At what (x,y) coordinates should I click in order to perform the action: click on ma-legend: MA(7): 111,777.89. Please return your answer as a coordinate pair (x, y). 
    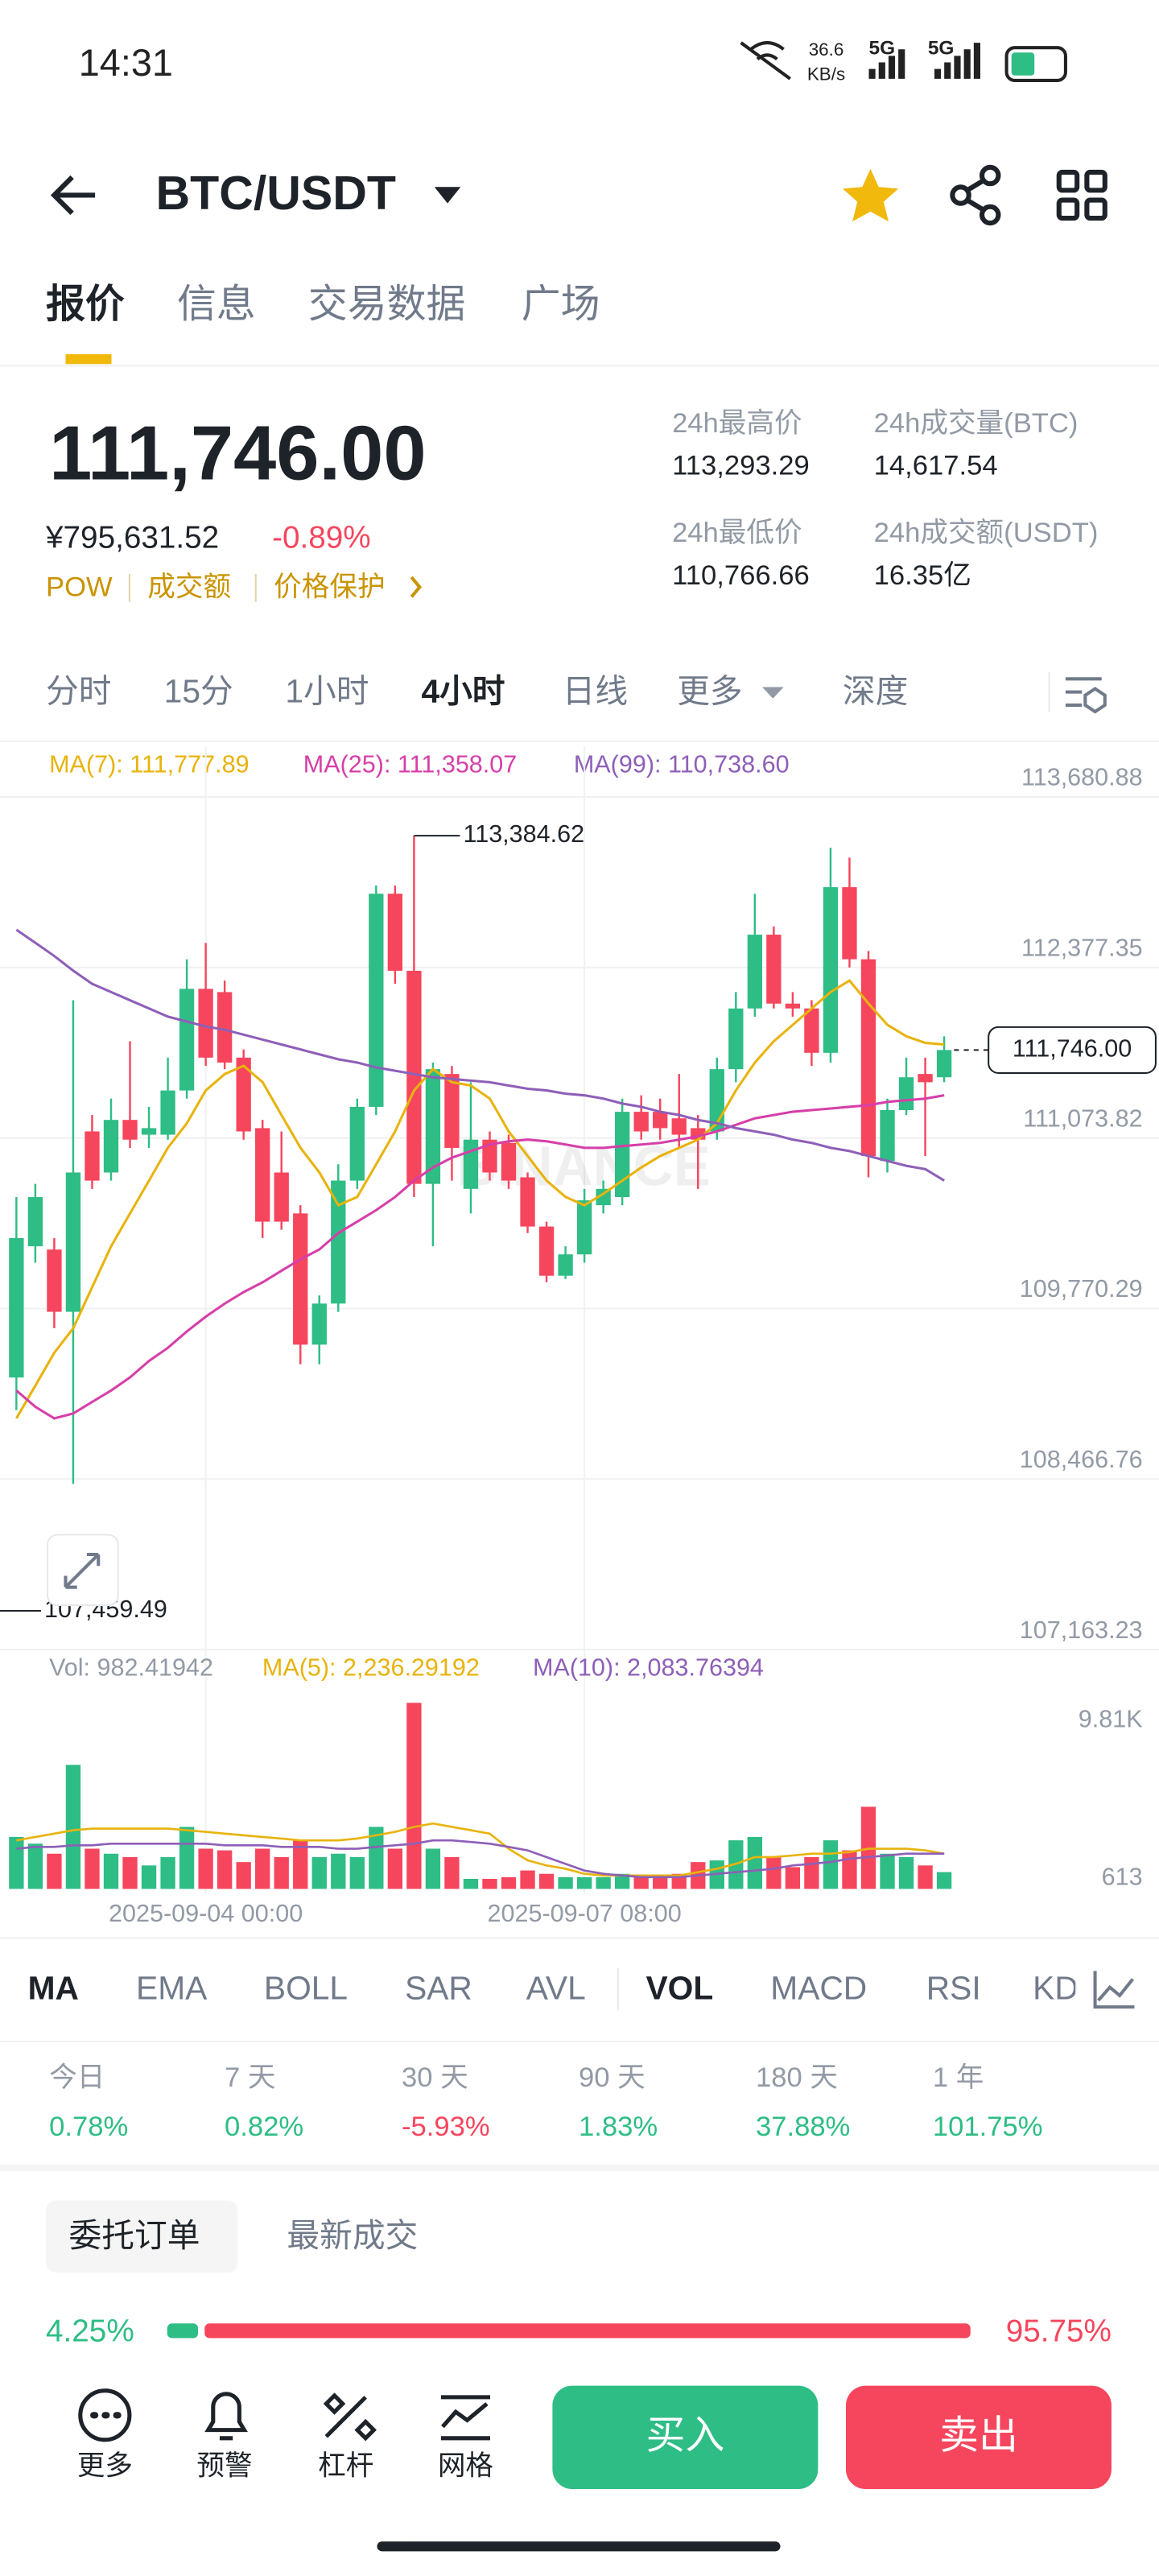
    Looking at the image, I should click on (149, 764).